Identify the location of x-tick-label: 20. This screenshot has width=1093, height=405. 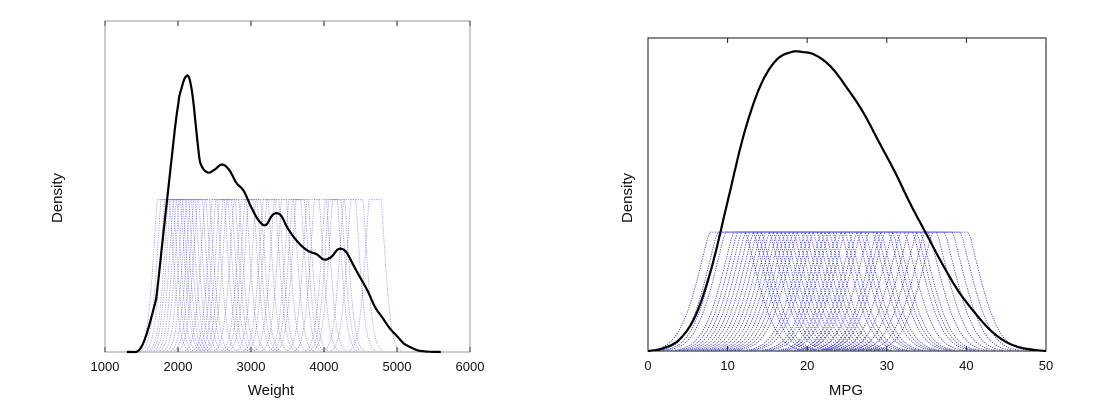
(807, 365).